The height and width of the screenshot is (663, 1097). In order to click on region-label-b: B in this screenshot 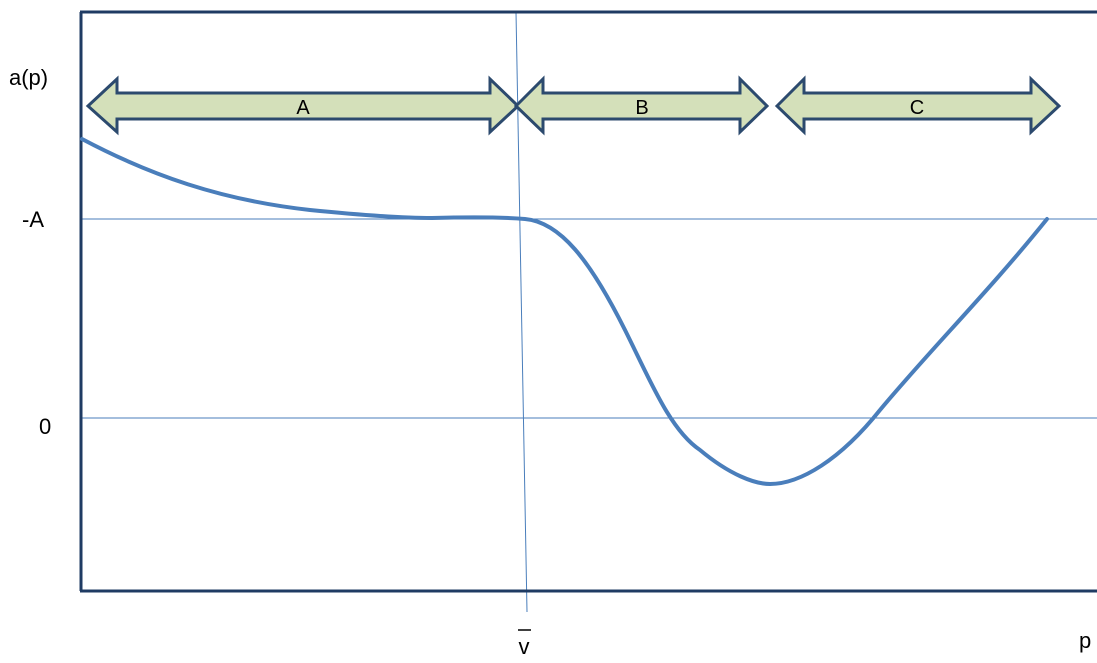, I will do `click(641, 108)`.